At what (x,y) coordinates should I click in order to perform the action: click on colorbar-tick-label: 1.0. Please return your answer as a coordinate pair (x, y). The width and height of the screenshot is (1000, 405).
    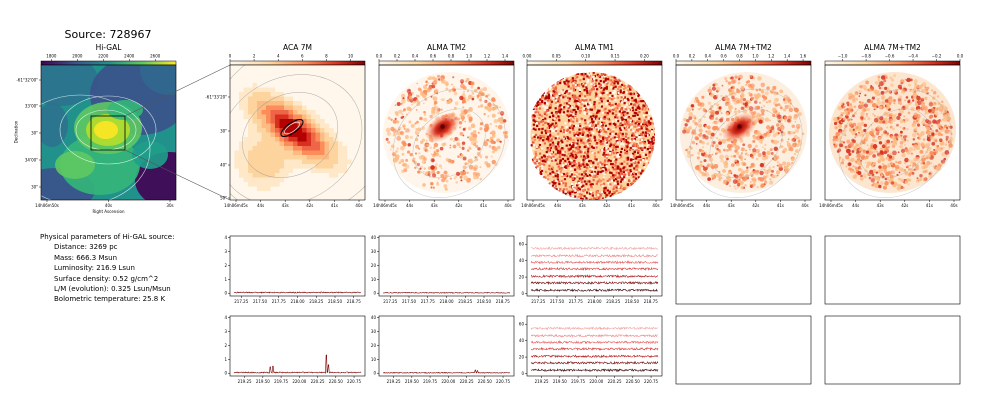
    Looking at the image, I should click on (755, 56).